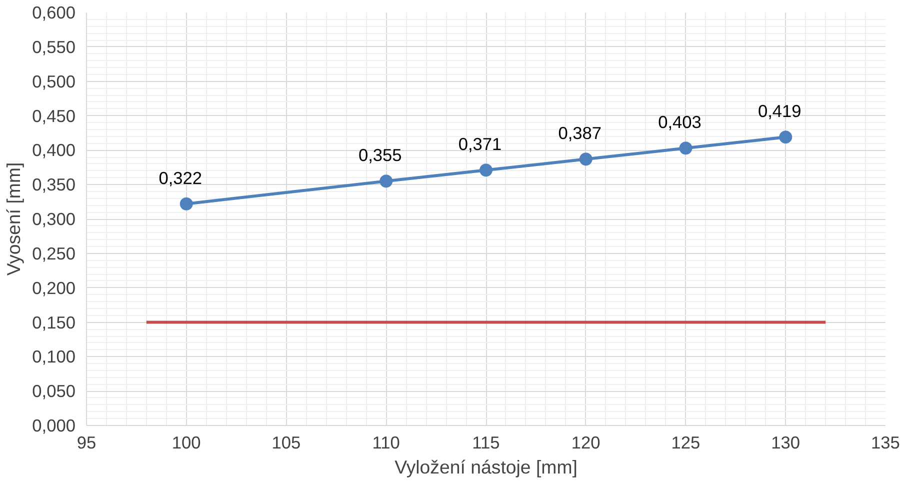 This screenshot has width=915, height=485. What do you see at coordinates (54, 81) in the screenshot?
I see `y-tick-label: 0,500` at bounding box center [54, 81].